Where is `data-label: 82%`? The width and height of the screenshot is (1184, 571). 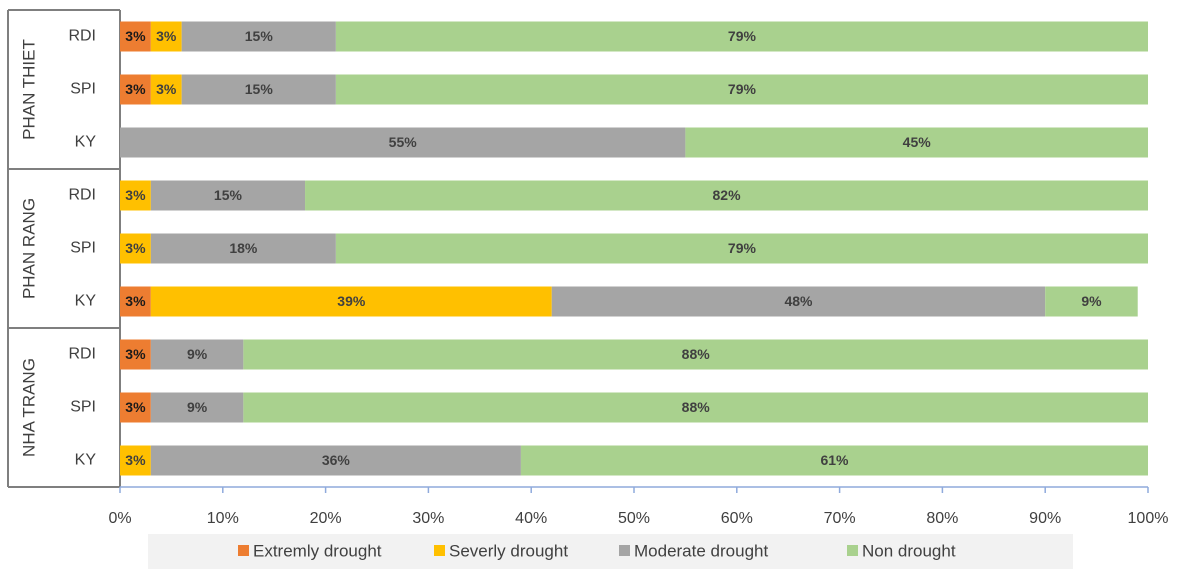 data-label: 82% is located at coordinates (727, 195).